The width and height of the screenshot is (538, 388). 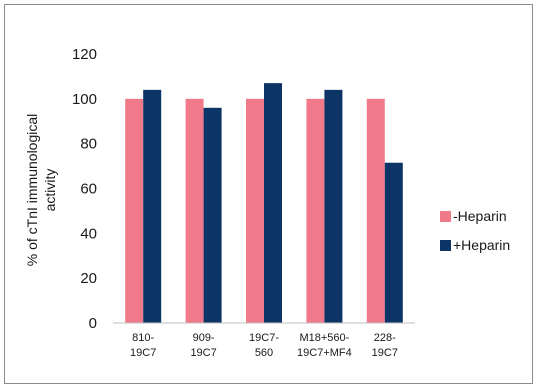 I want to click on y-tick-label: 120, so click(x=84, y=54).